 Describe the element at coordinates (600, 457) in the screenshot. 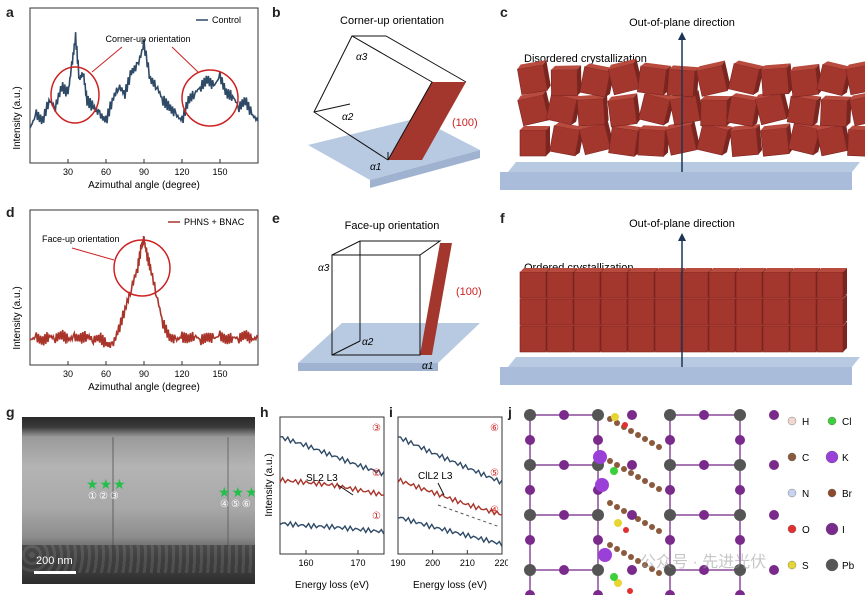

I see `k-atom` at that location.